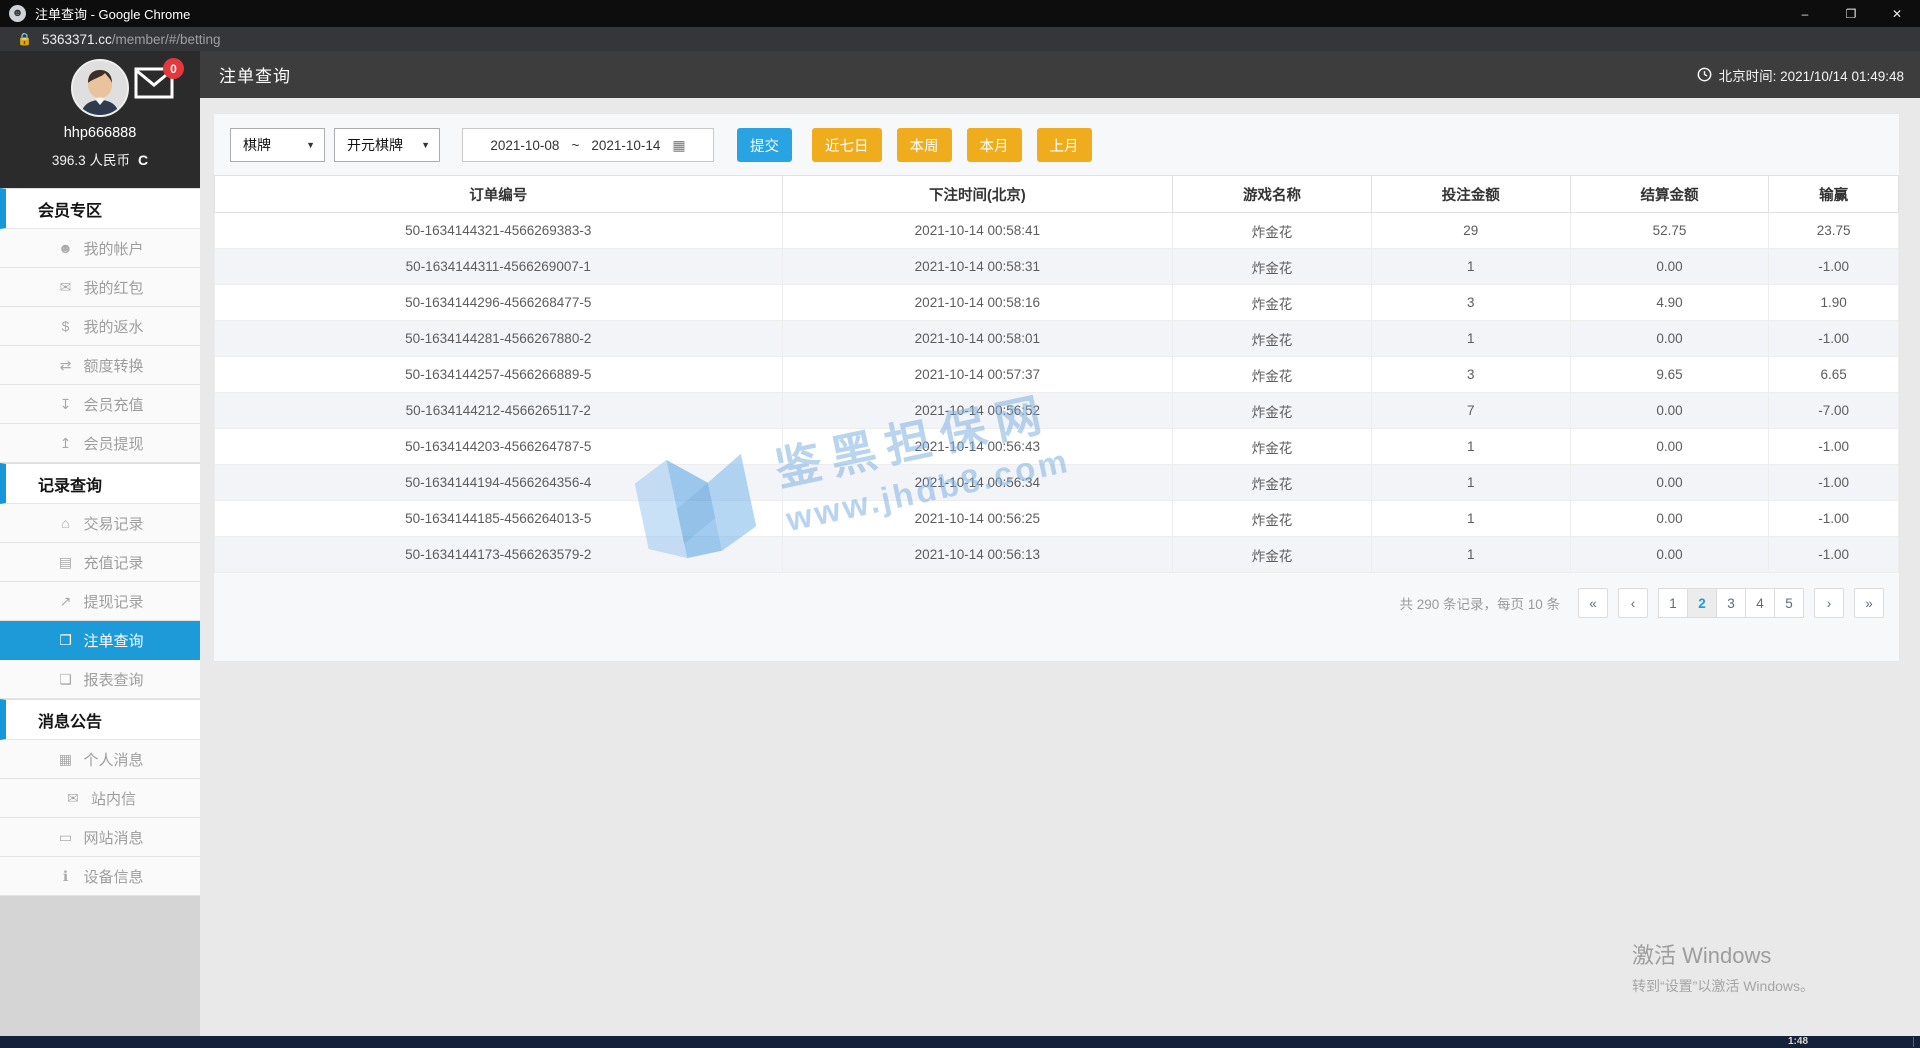 This screenshot has height=1048, width=1920. I want to click on sidebar-section-title-member: 会员专区, so click(100, 208).